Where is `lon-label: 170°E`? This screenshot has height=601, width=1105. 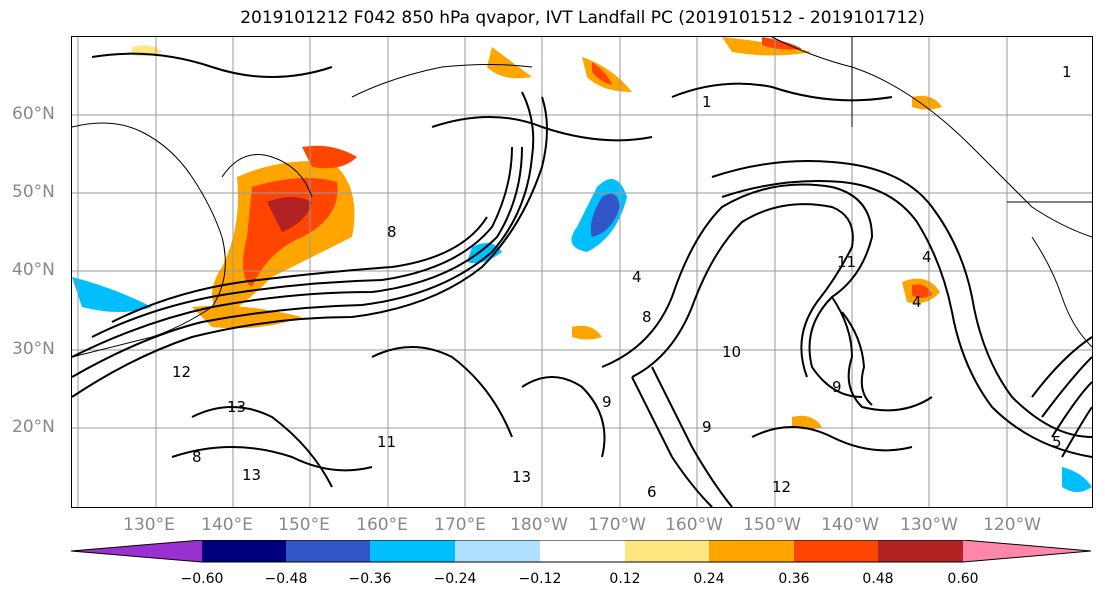
lon-label: 170°E is located at coordinates (460, 525).